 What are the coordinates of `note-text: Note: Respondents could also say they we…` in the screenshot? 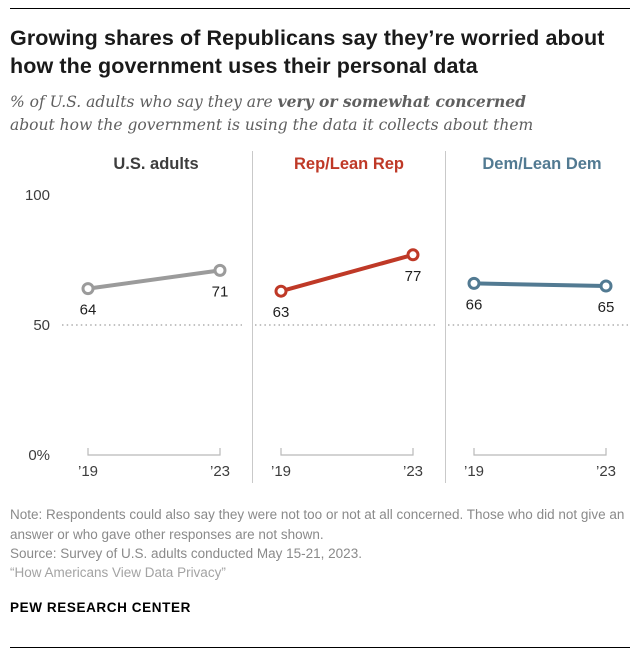 It's located at (317, 524).